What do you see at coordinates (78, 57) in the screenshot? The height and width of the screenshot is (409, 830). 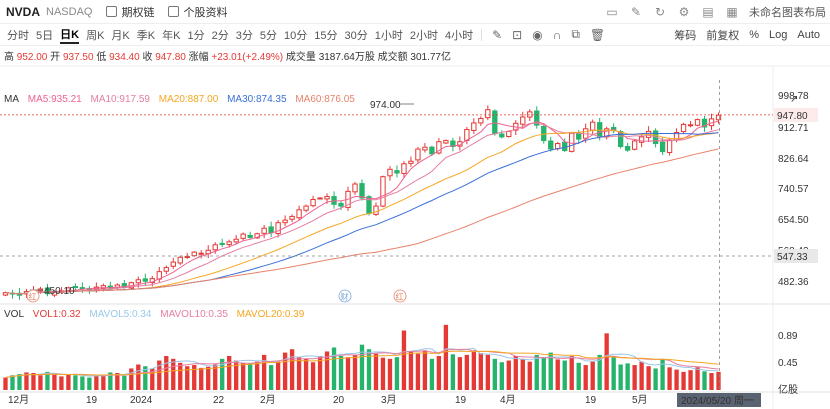 I see `open-value: 937.50` at bounding box center [78, 57].